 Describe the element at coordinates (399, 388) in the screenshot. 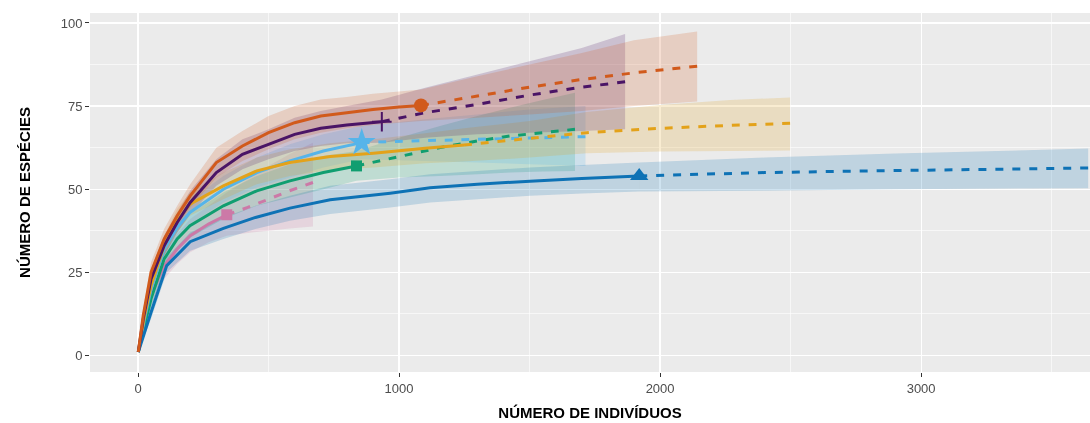

I see `x-tick-label: 1000` at that location.